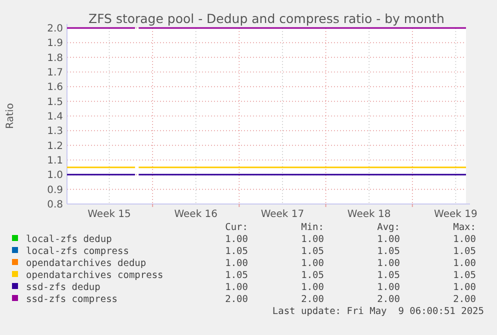 The height and width of the screenshot is (335, 497). I want to click on text: Avg:, so click(388, 227).